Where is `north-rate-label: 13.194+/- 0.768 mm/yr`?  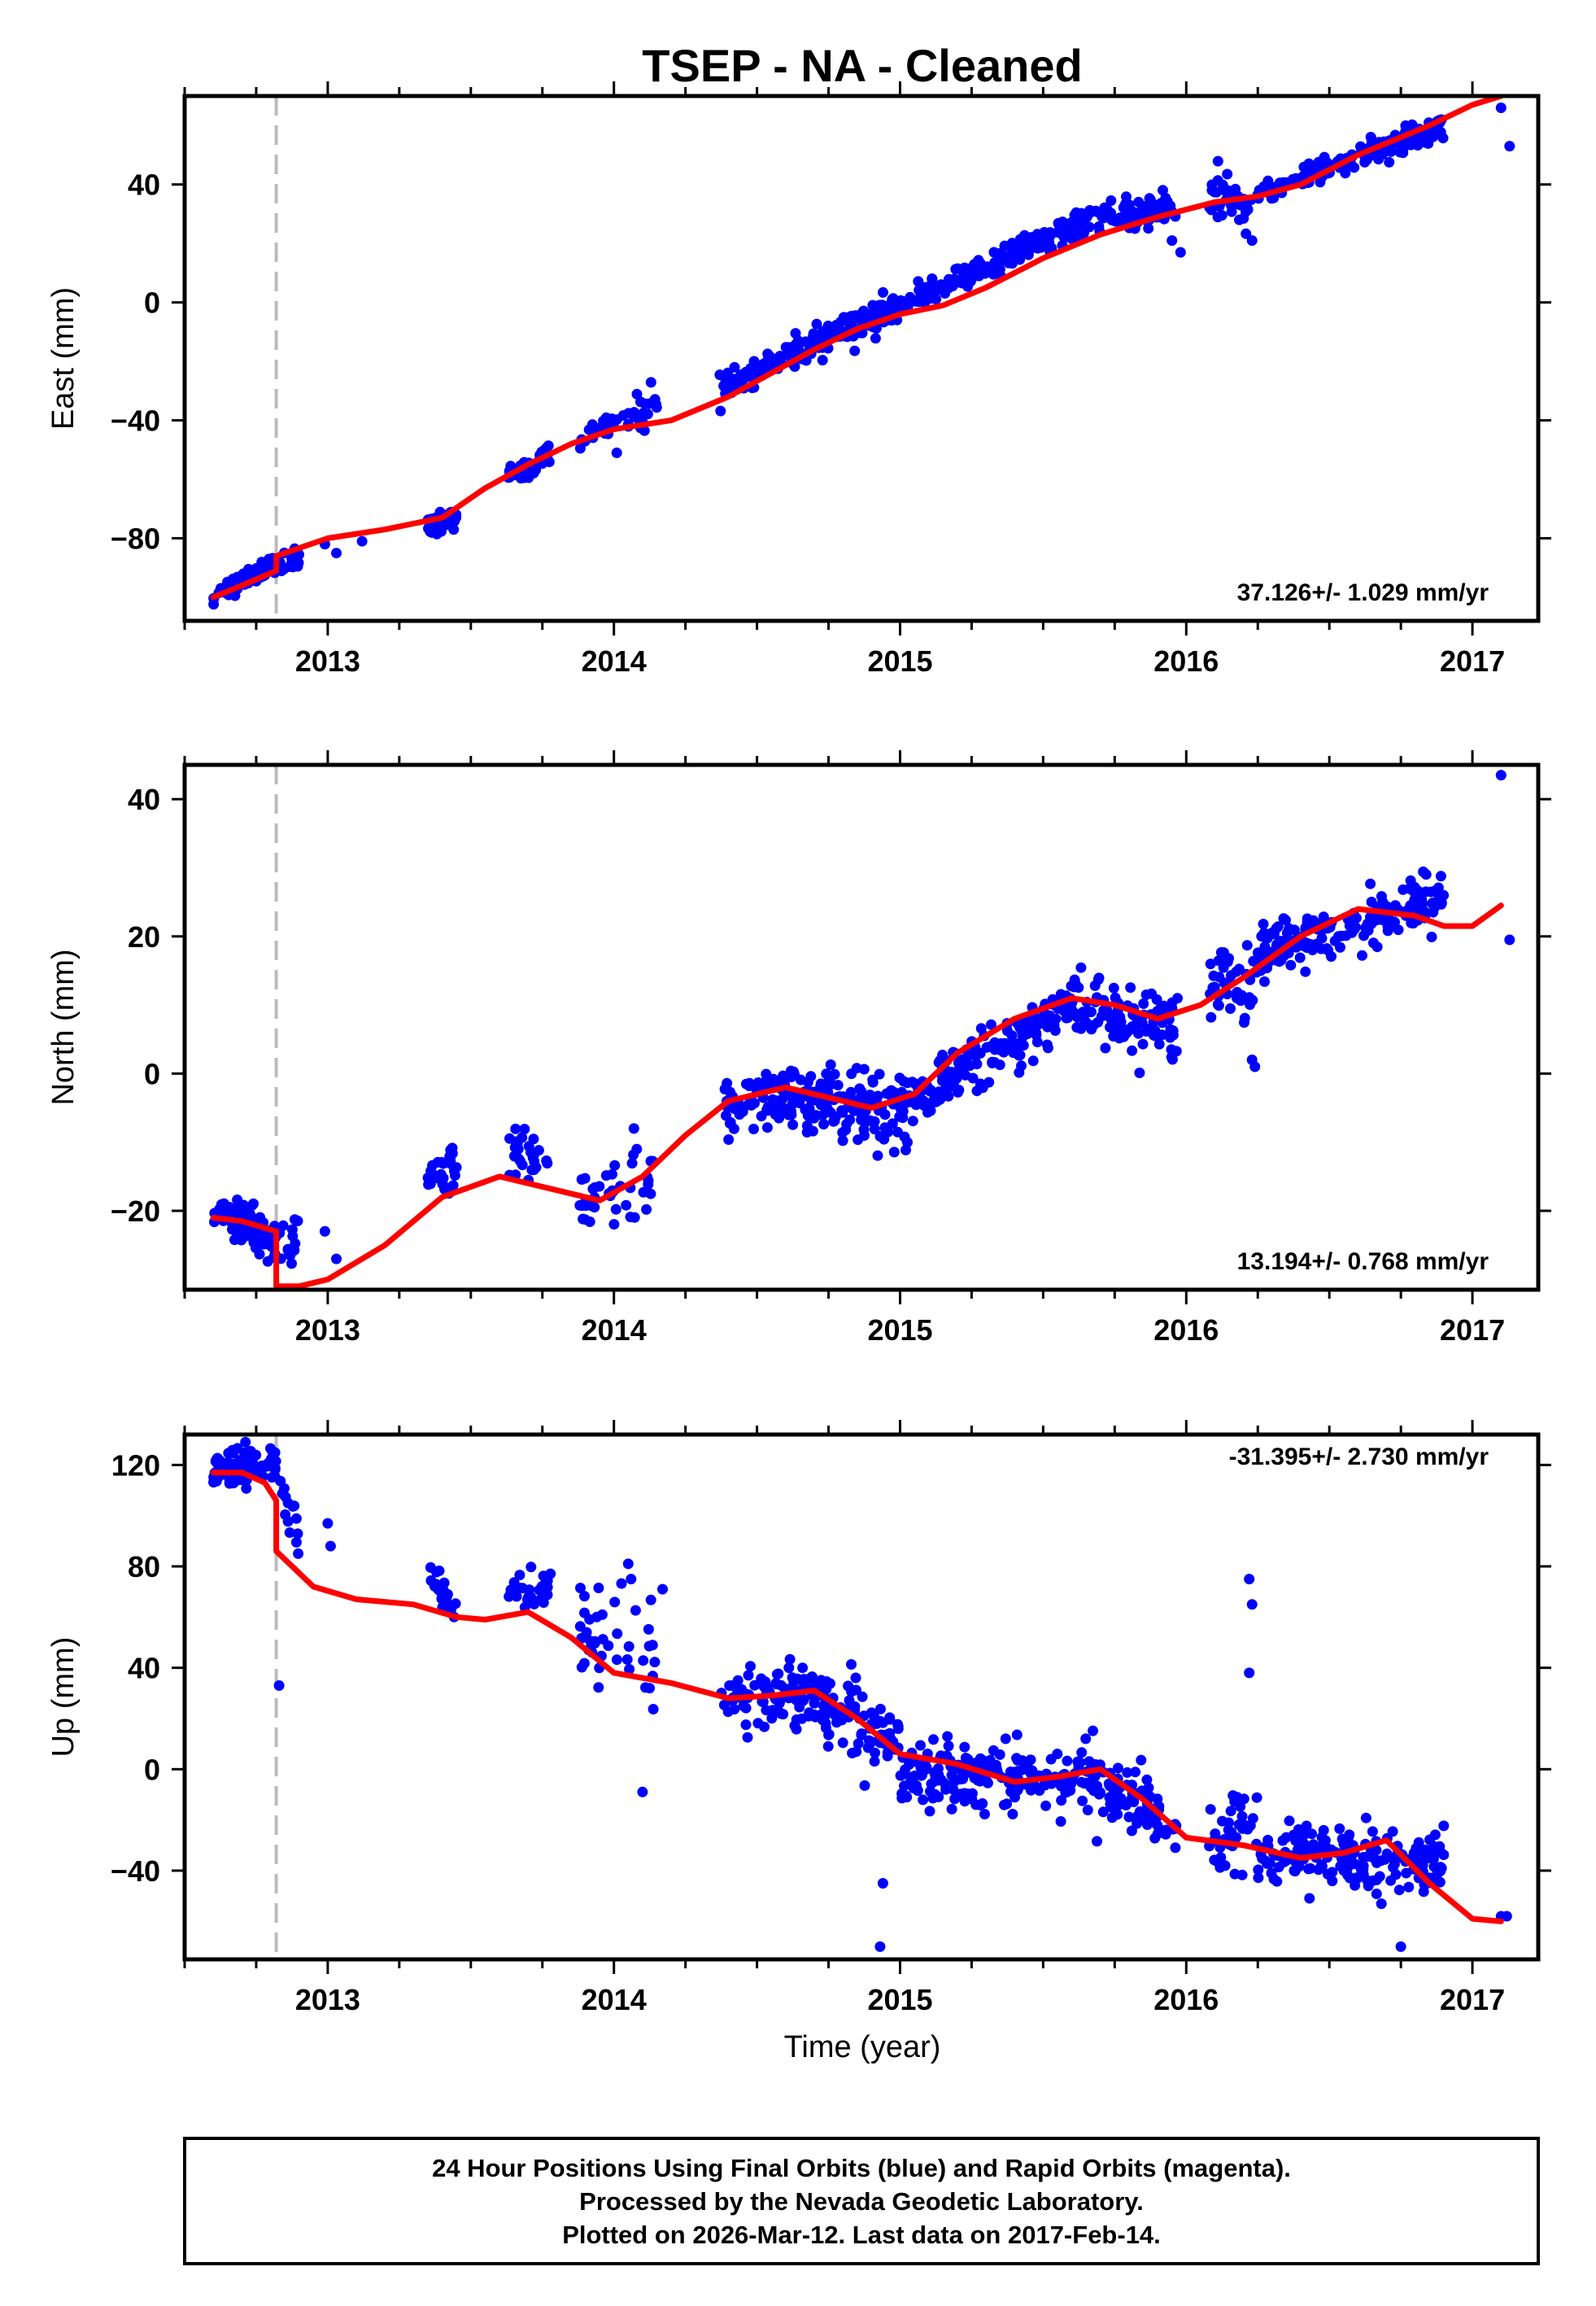 north-rate-label: 13.194+/- 0.768 mm/yr is located at coordinates (1363, 1261).